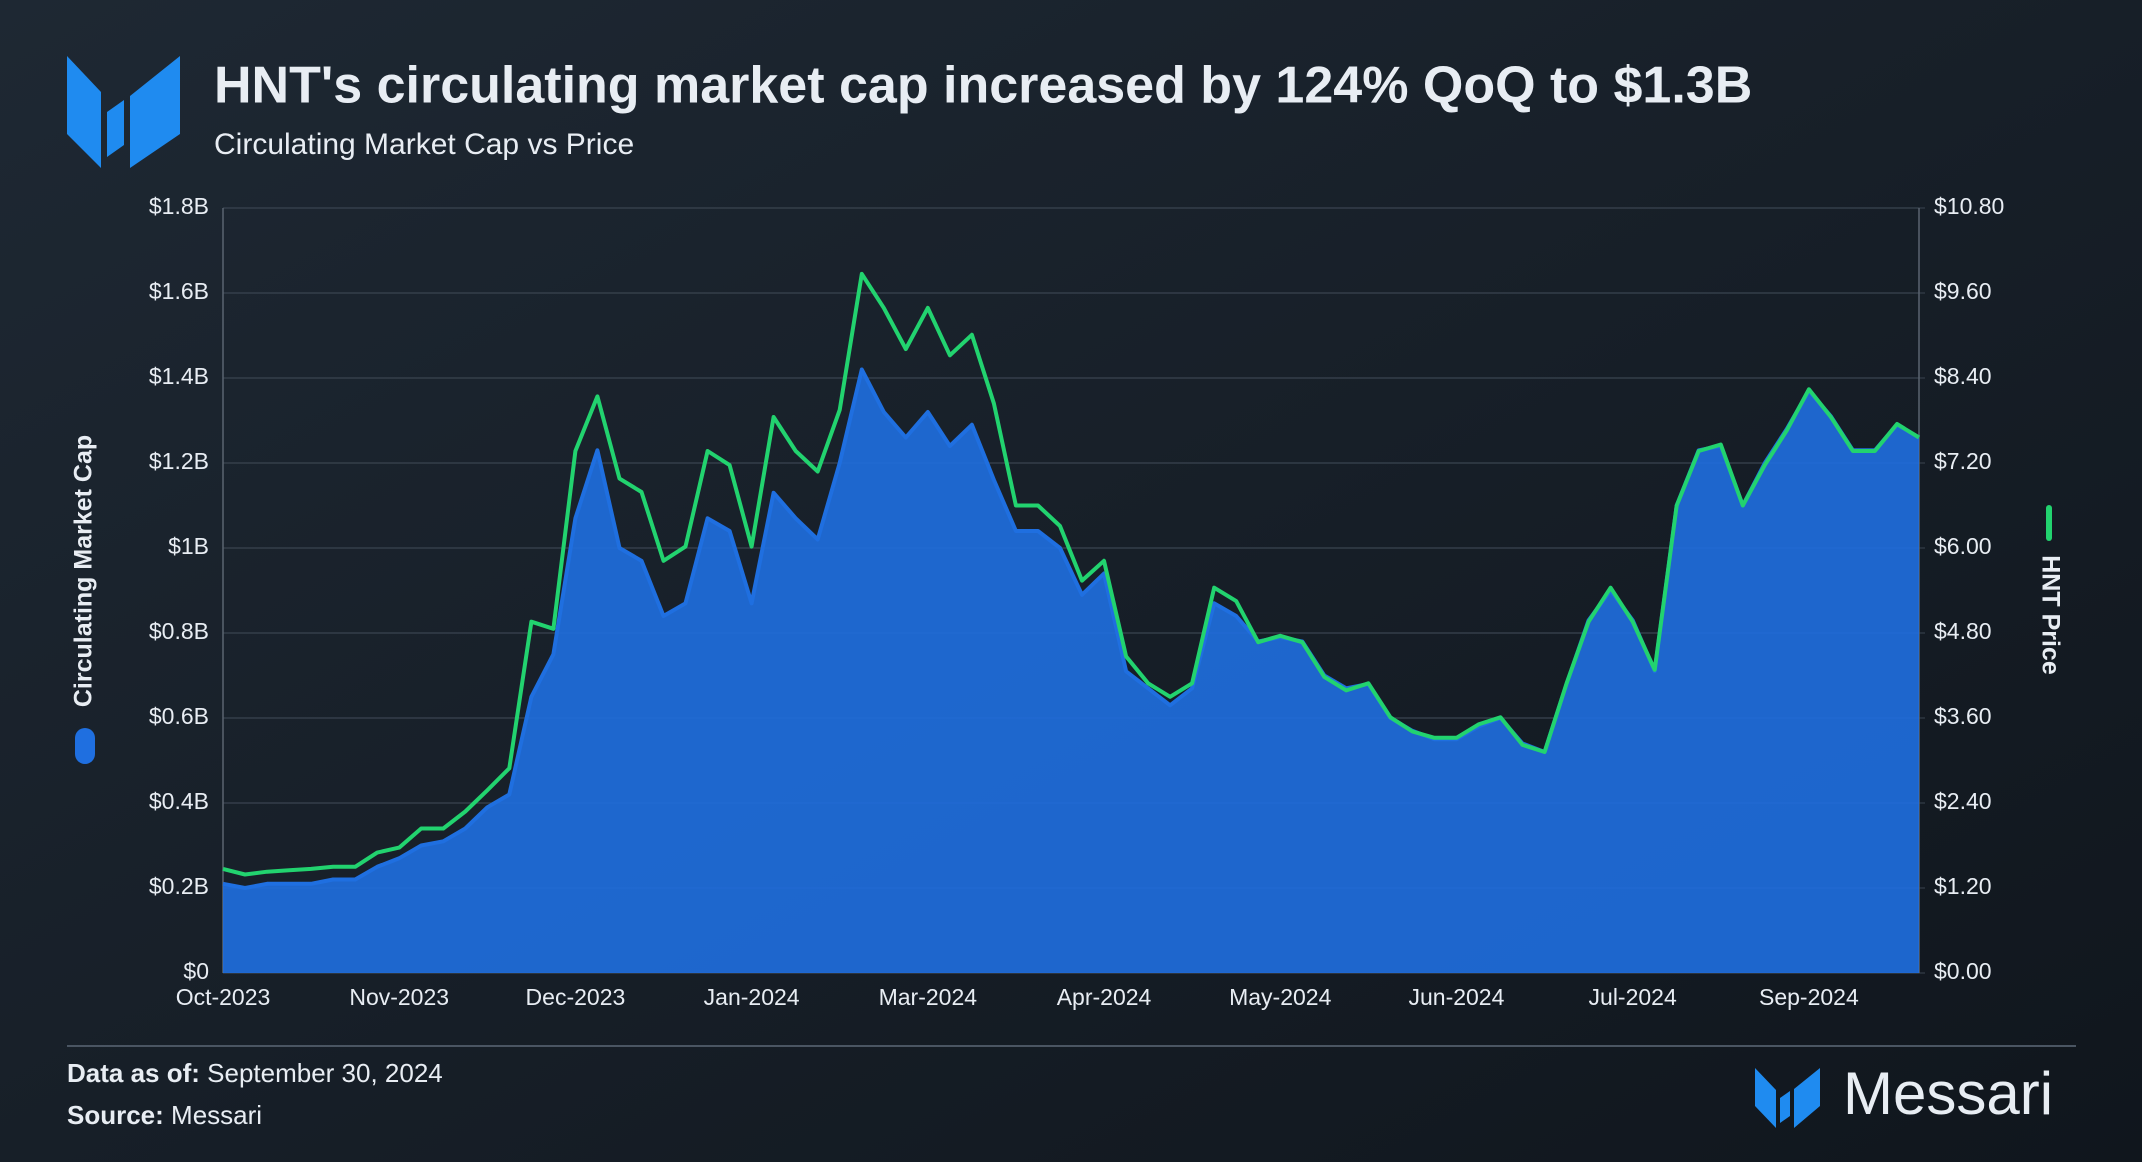  What do you see at coordinates (1963, 716) in the screenshot?
I see `y2-tick-label: $3.60` at bounding box center [1963, 716].